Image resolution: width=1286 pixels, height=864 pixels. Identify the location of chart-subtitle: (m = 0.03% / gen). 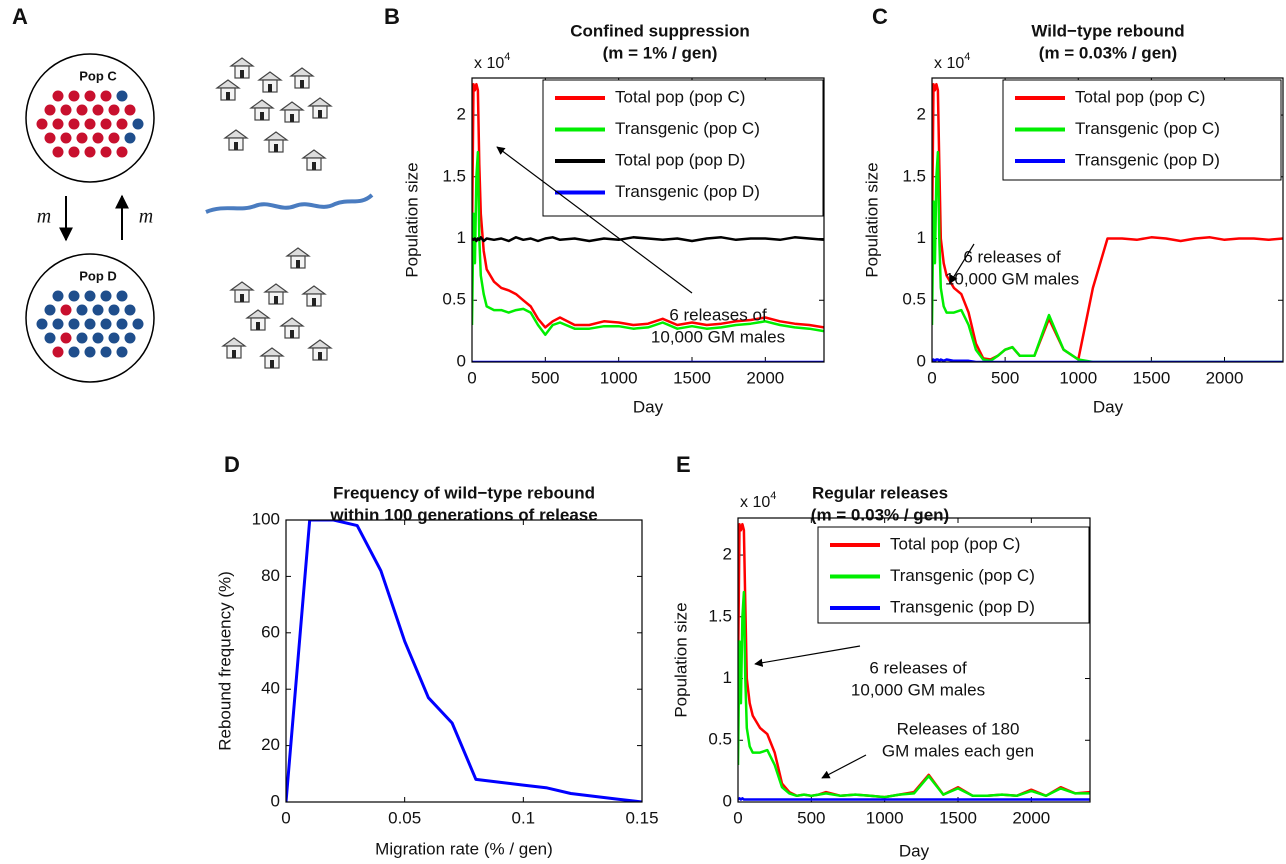
(880, 514).